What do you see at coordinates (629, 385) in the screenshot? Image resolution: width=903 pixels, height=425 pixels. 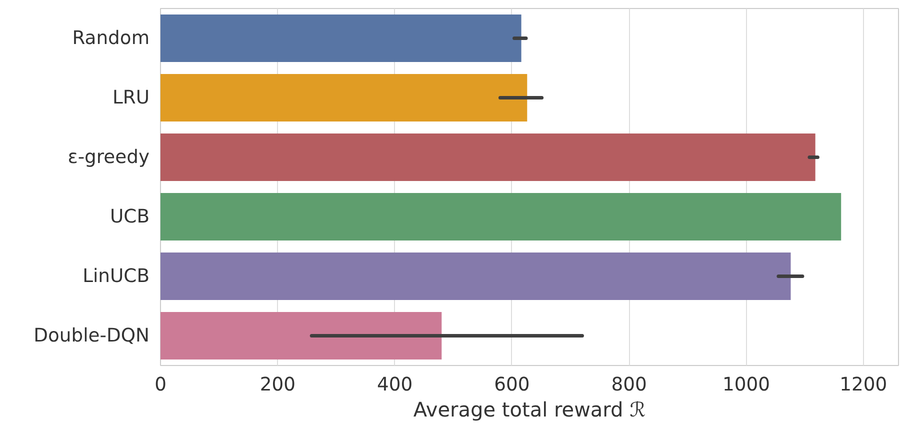 I see `x-tick-label: 800` at bounding box center [629, 385].